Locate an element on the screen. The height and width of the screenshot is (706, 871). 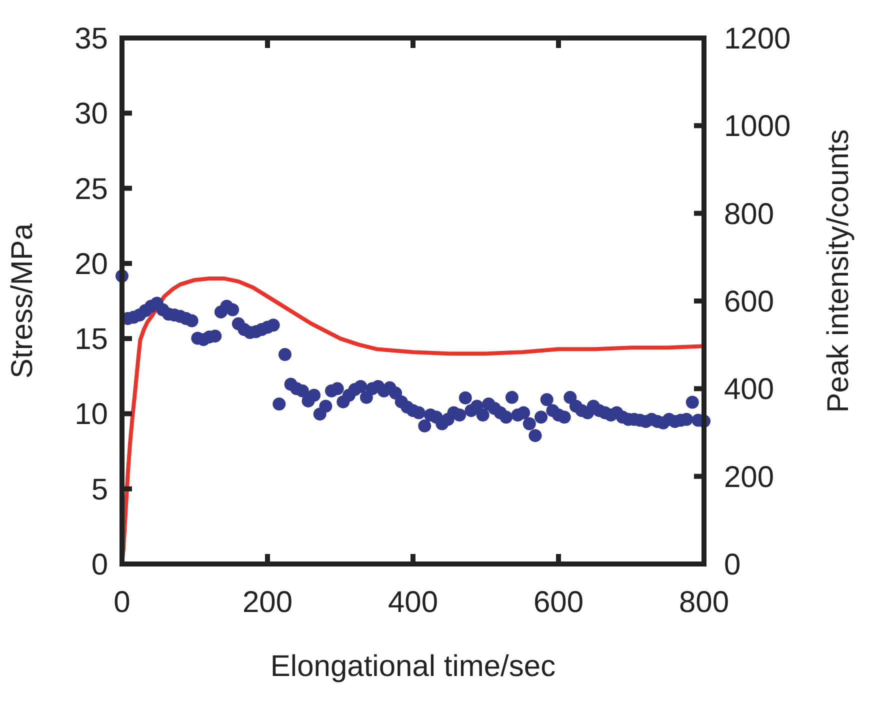
y2-tick-label: 0 is located at coordinates (732, 565).